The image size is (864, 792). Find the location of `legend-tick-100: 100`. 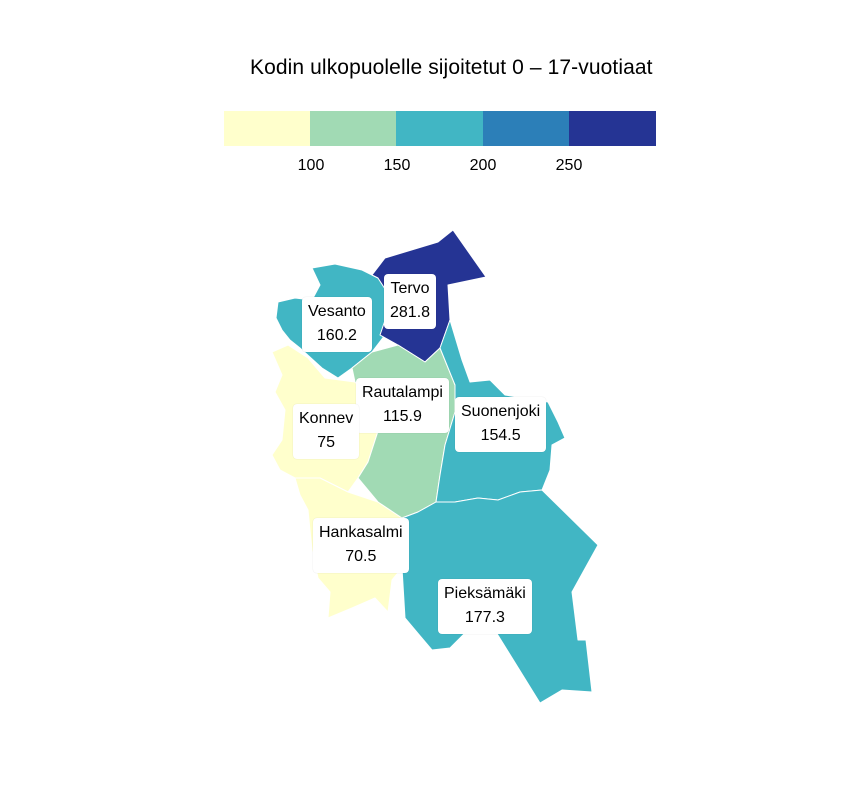

legend-tick-100: 100 is located at coordinates (311, 165).